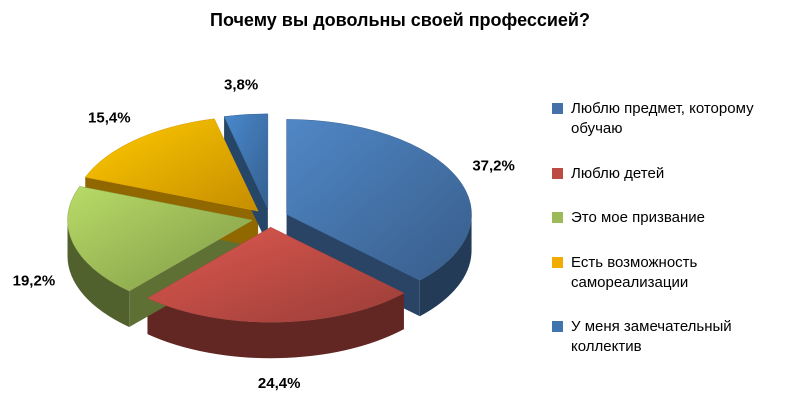 The image size is (800, 410). Describe the element at coordinates (109, 117) in the screenshot. I see `slice-value-label: 15,4%` at that location.